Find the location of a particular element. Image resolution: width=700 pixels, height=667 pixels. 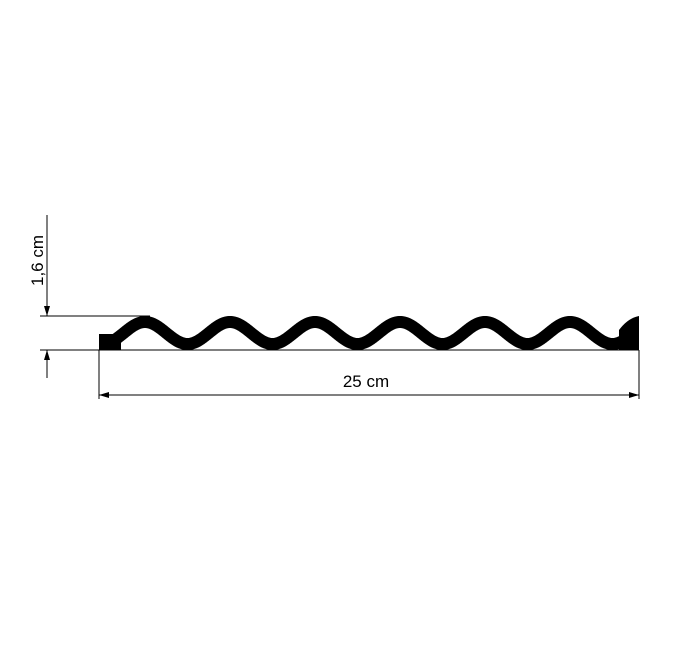

wave-shape is located at coordinates (364, 332).